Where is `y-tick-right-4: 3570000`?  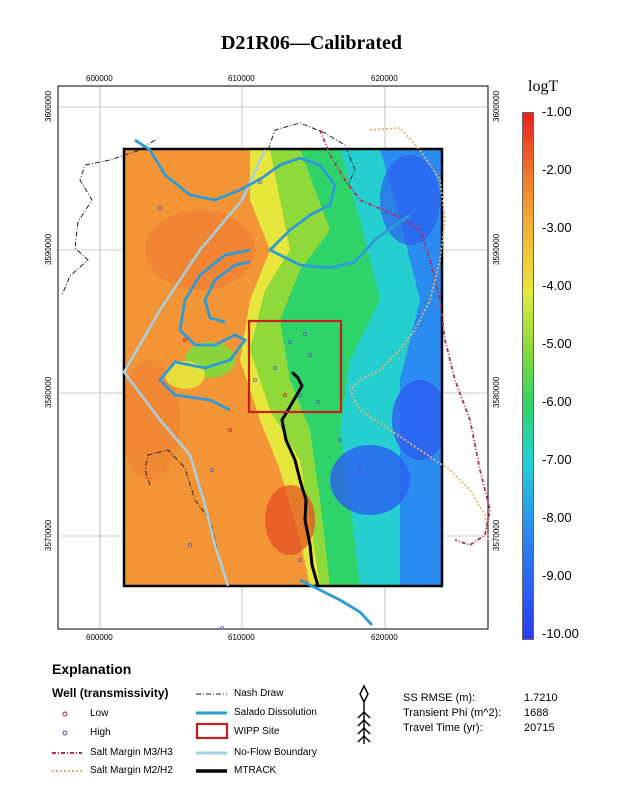 y-tick-right-4: 3570000 is located at coordinates (496, 535).